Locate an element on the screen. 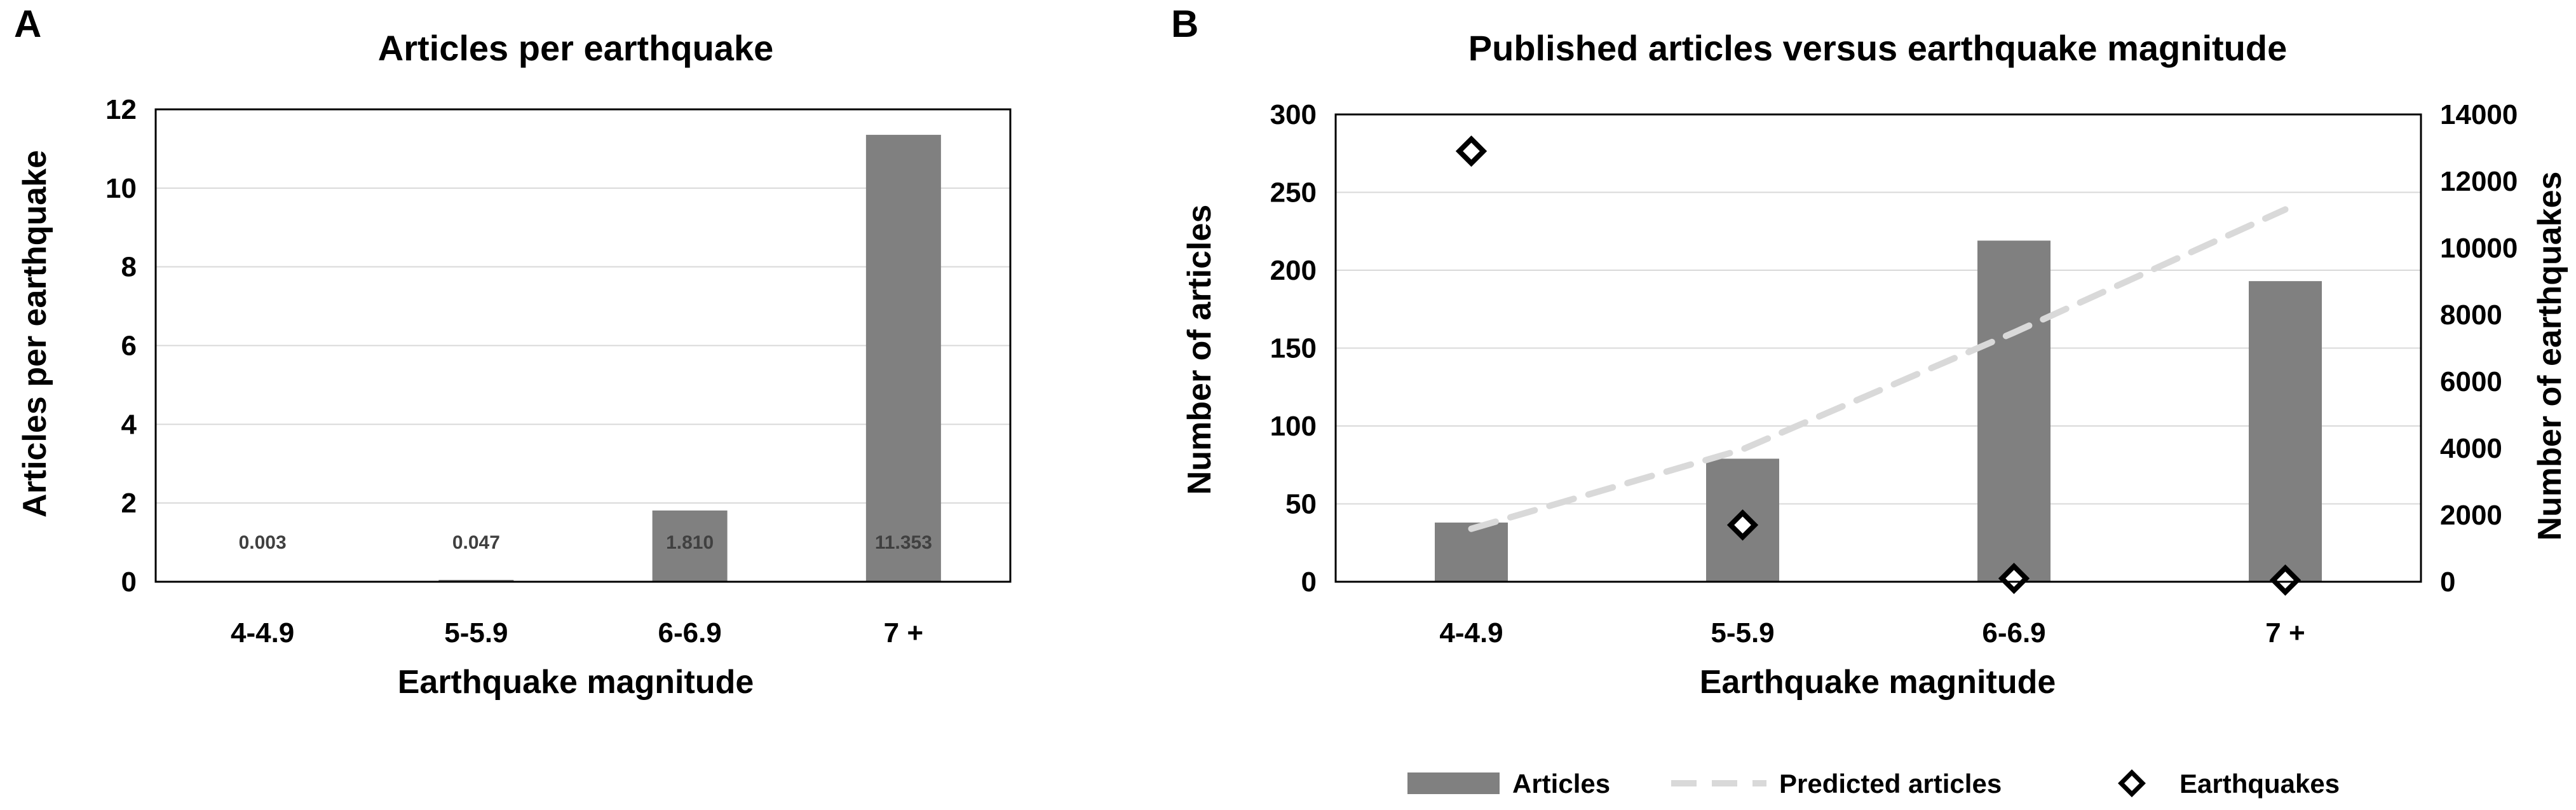  chart-a-title: Articles per earthquake is located at coordinates (575, 48).